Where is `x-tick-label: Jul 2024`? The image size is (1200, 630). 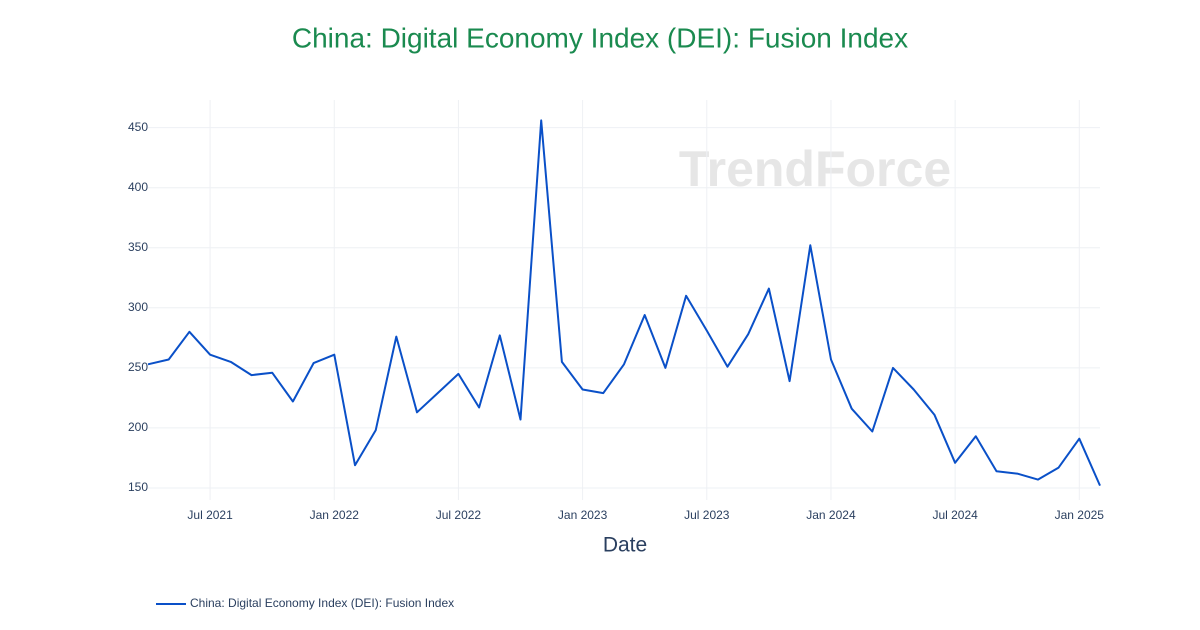 x-tick-label: Jul 2024 is located at coordinates (955, 515).